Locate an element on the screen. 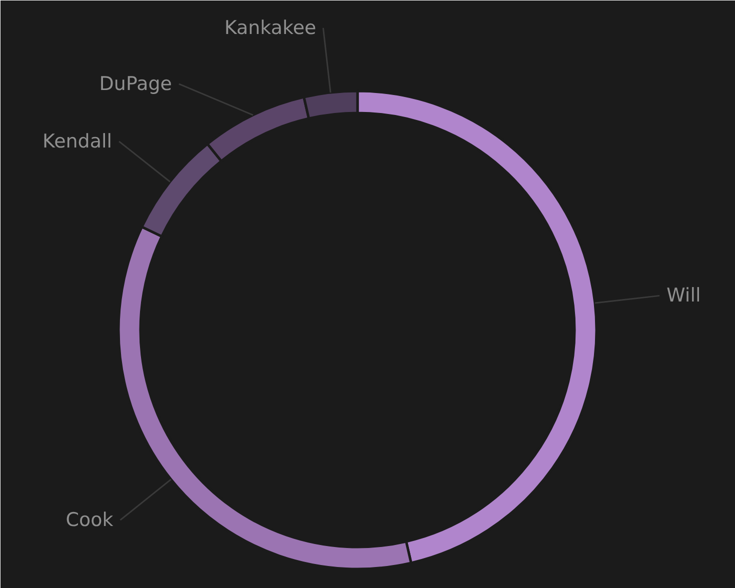  slice-label: Cook is located at coordinates (90, 520).